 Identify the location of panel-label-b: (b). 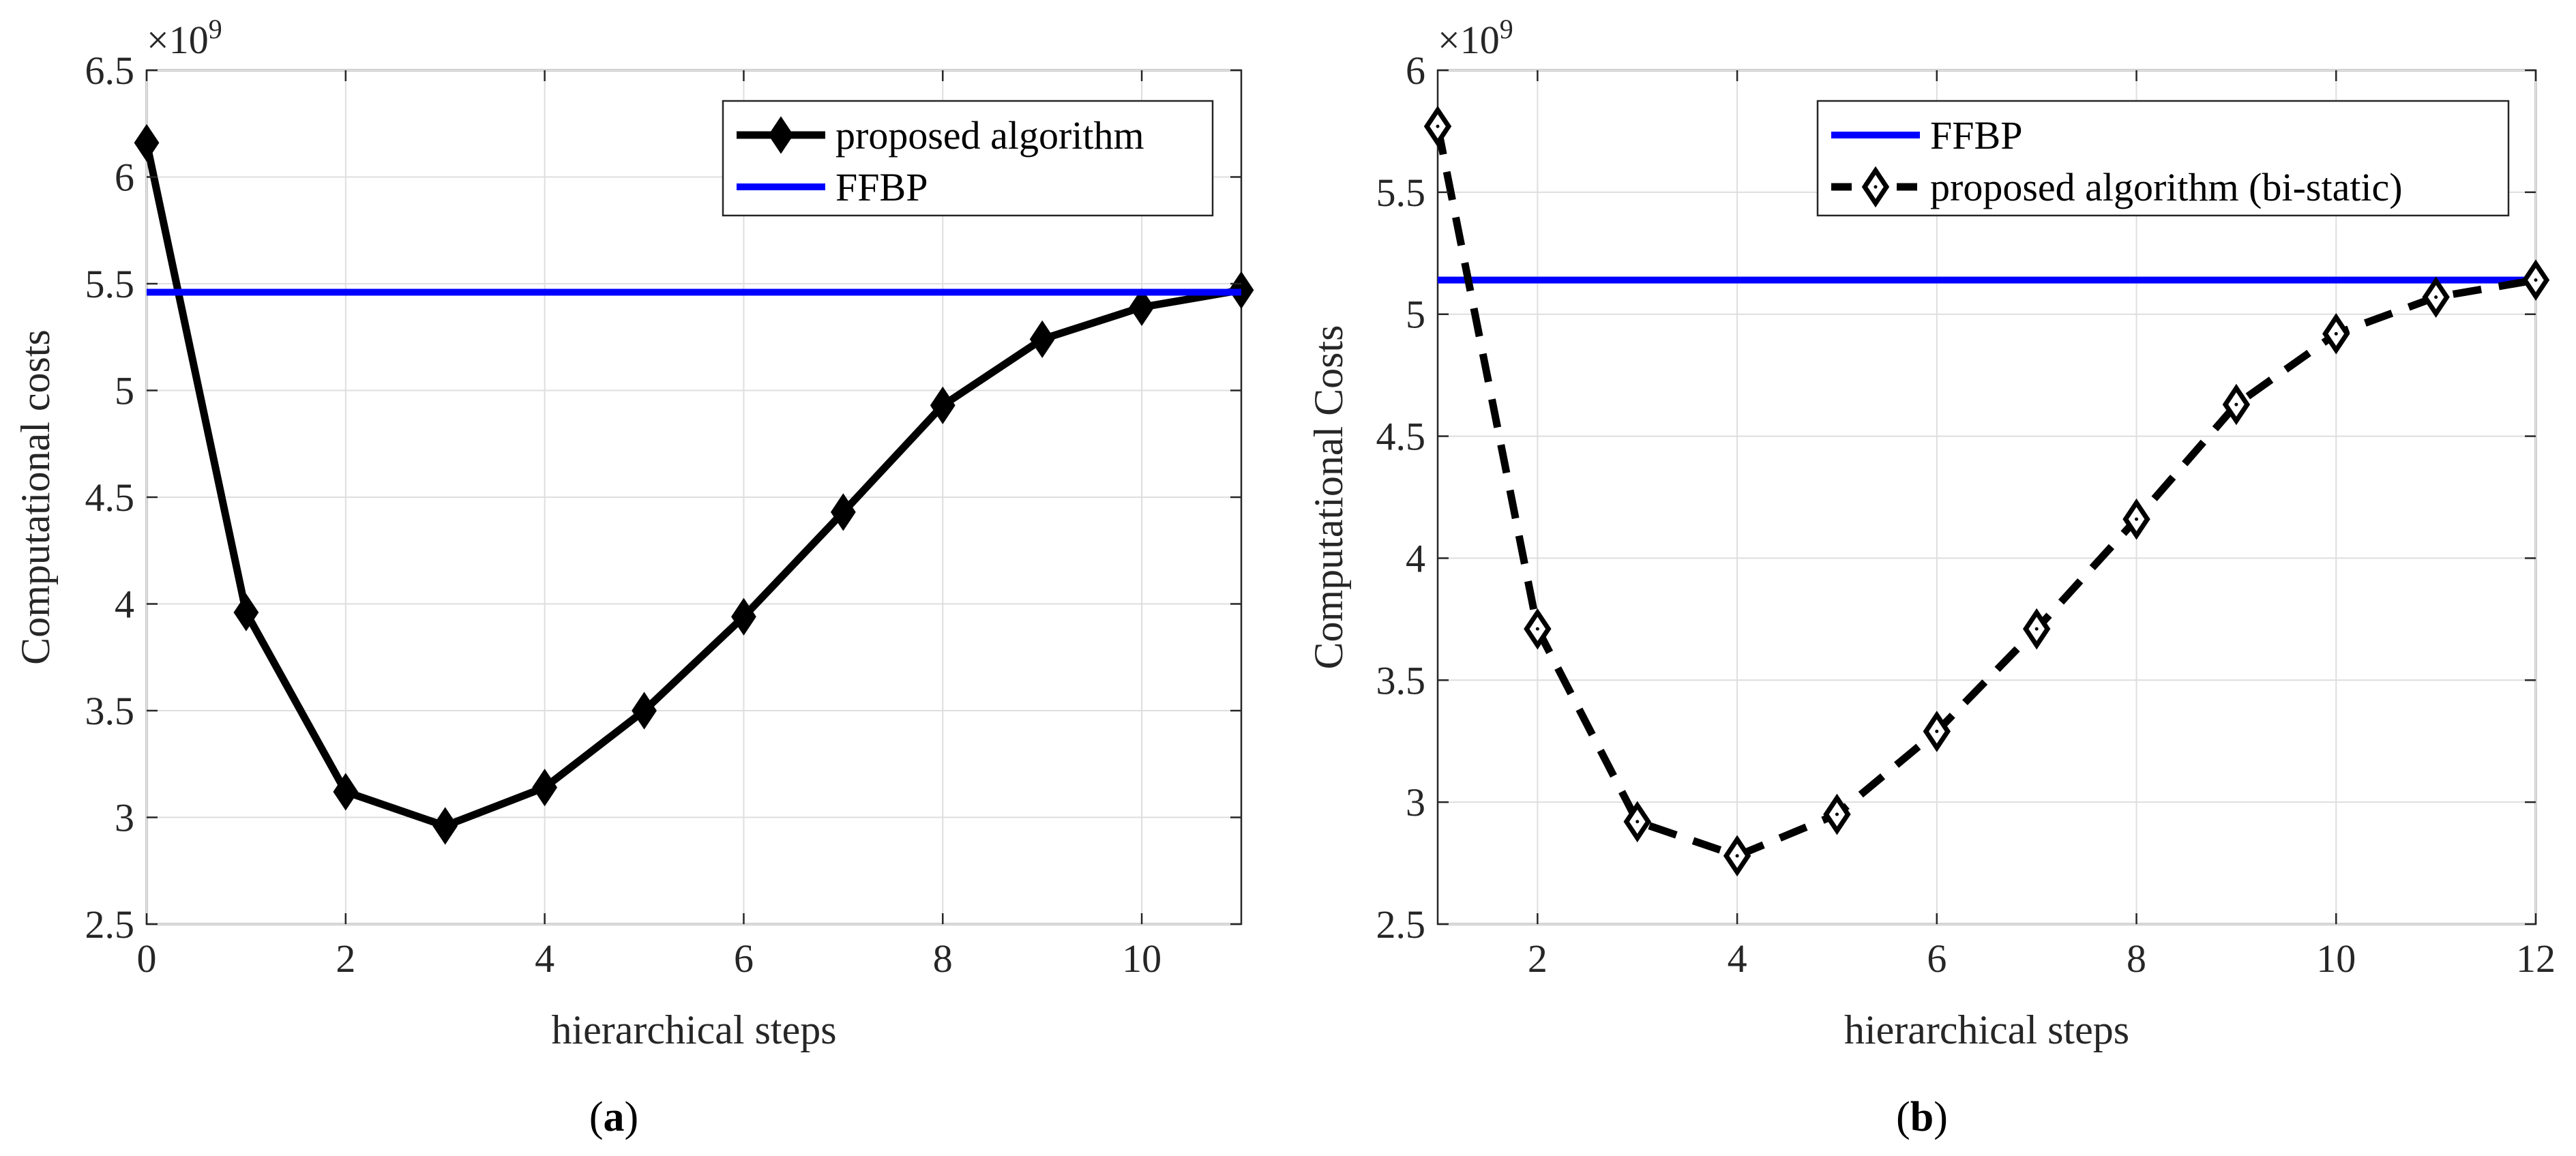
(1922, 1117).